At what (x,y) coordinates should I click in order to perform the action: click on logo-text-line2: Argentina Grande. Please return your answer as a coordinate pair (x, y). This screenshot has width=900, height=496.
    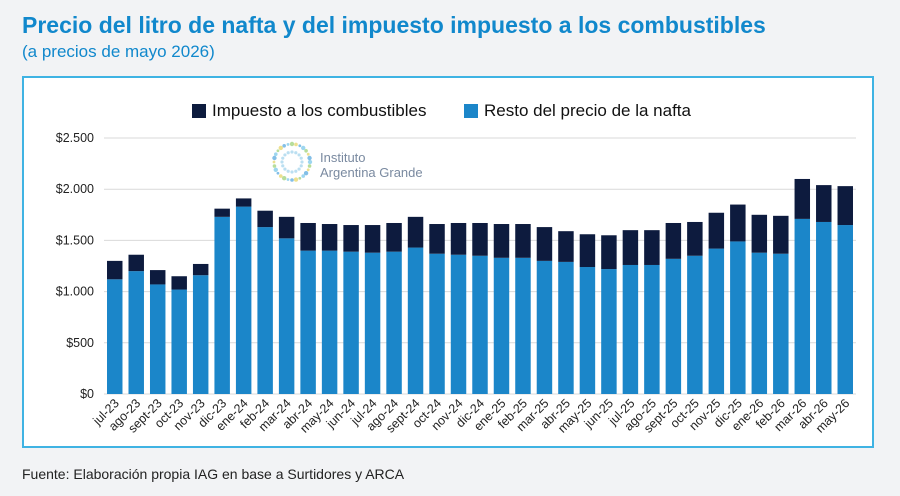
    Looking at the image, I should click on (371, 172).